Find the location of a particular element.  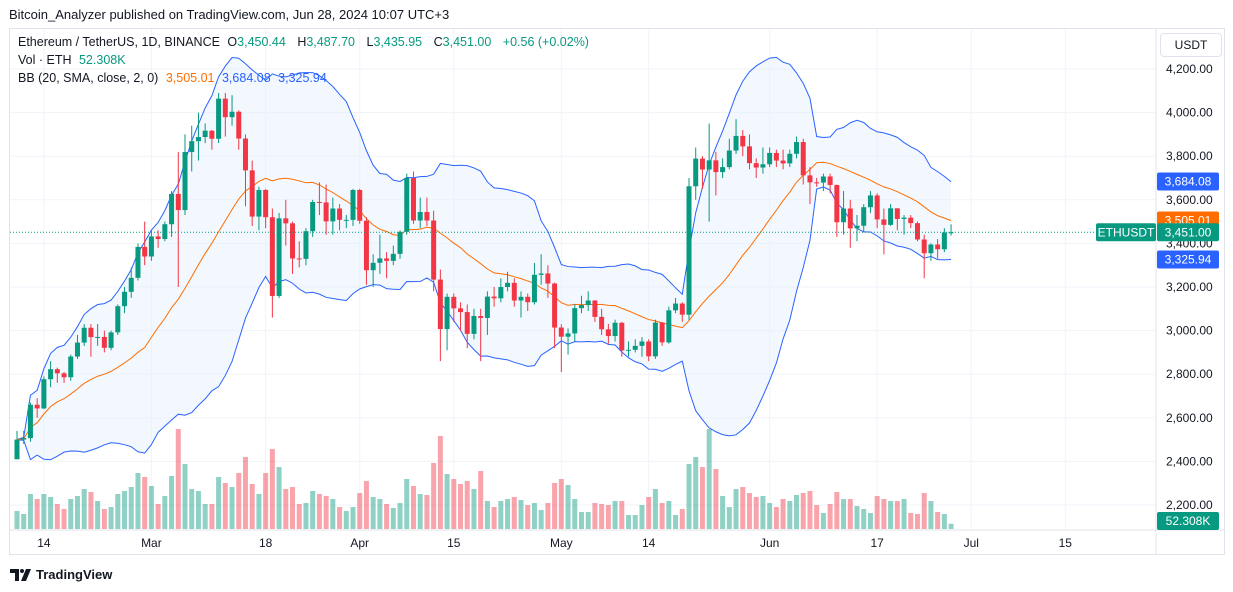

price-axis-label: 2,800.00 is located at coordinates (1189, 374).